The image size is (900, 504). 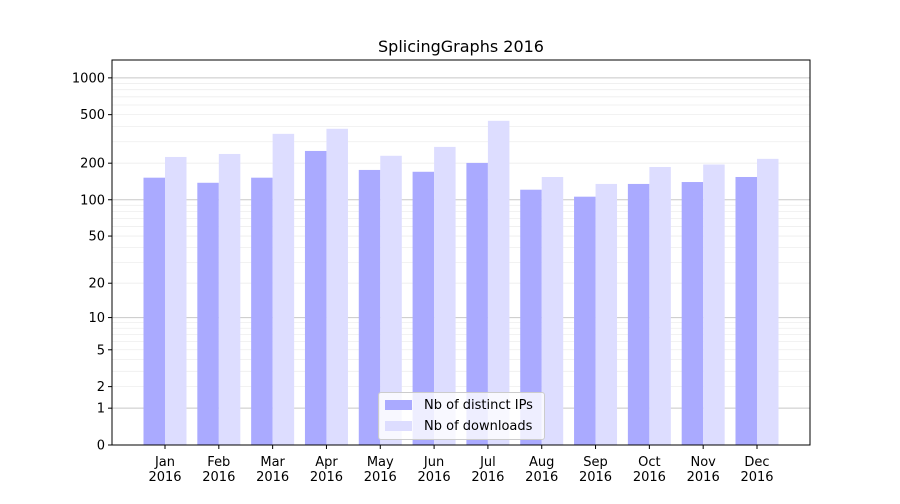 I want to click on y-tick-label: 20, so click(x=96, y=284).